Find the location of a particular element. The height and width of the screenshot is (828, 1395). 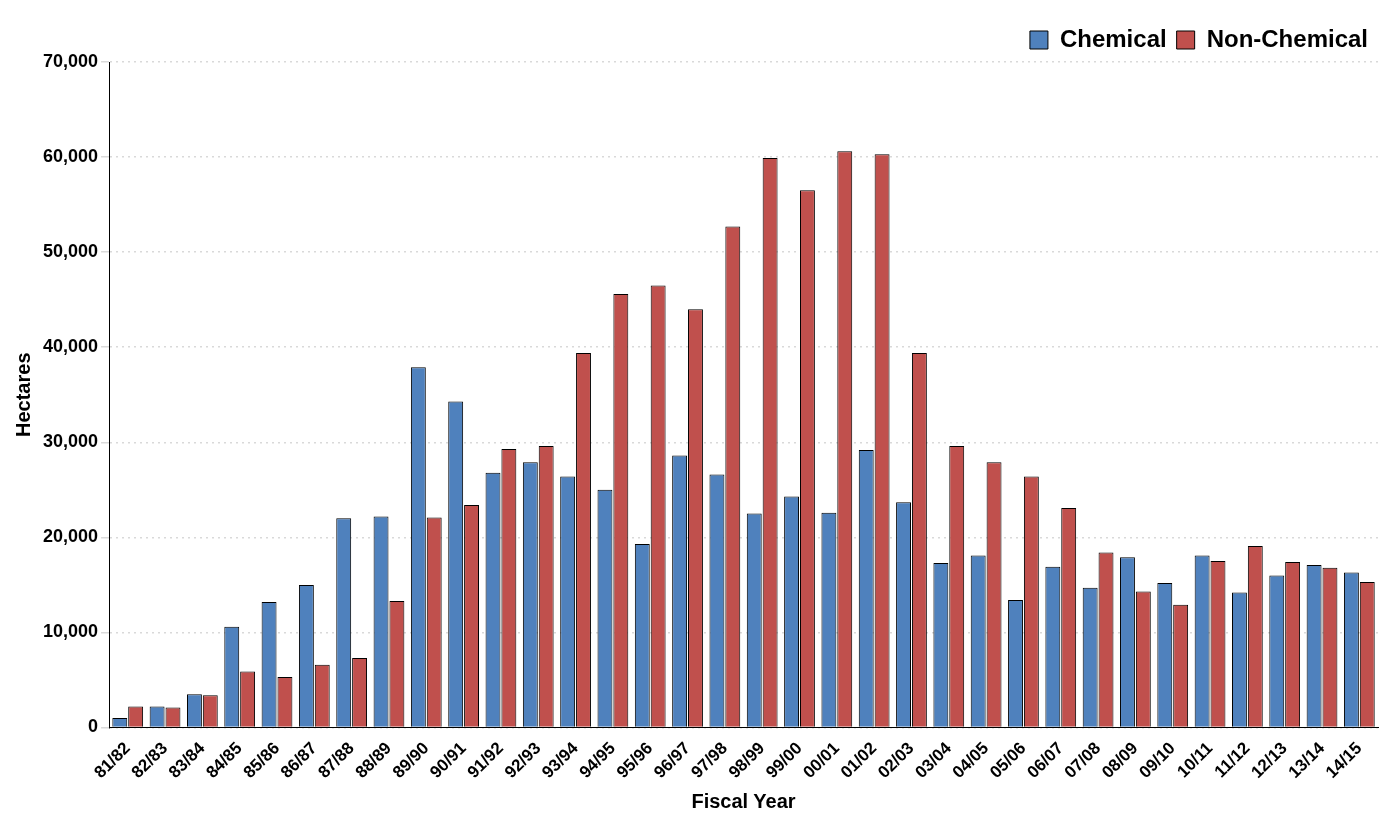

y-tick-label: 20,000 is located at coordinates (70, 536).